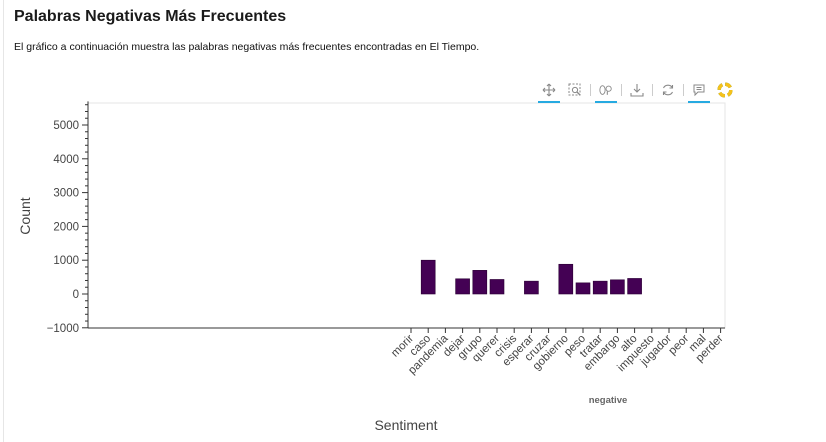 The height and width of the screenshot is (442, 826). I want to click on y-tick-label: 3000, so click(66, 194).